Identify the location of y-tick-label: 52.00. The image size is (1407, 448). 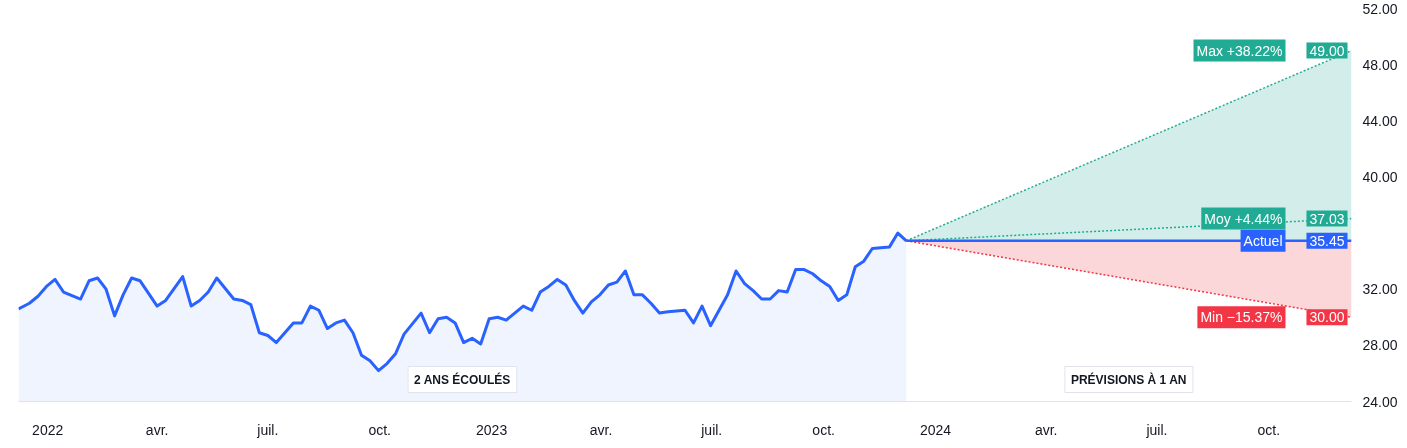
(1380, 8).